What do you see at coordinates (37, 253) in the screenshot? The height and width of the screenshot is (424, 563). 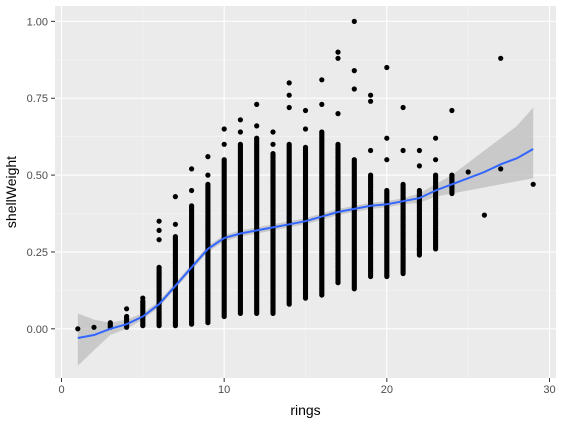 I see `y-tick-label: 0.25` at bounding box center [37, 253].